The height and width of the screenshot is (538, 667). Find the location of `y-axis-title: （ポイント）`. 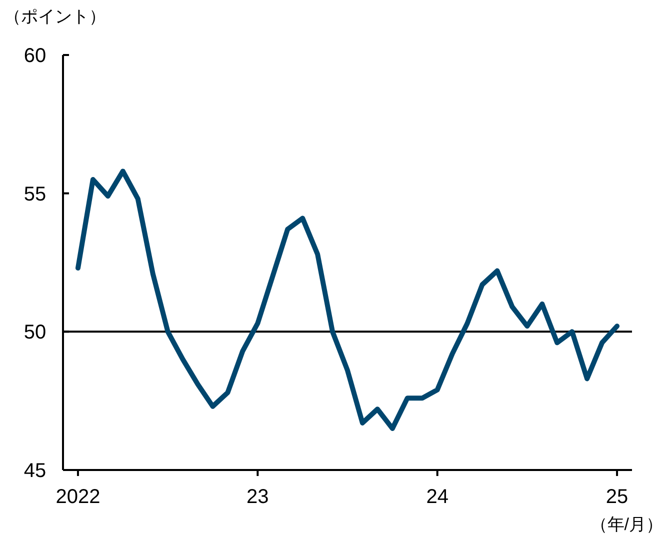

y-axis-title: （ポイント） is located at coordinates (55, 16).